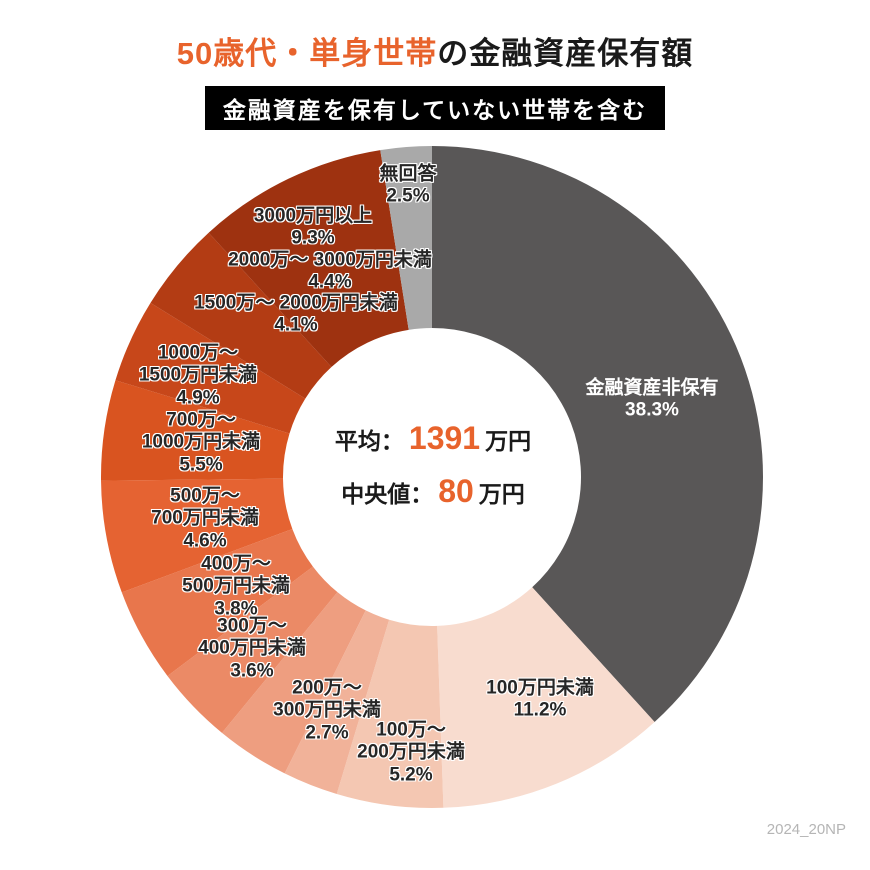  What do you see at coordinates (387, 494) in the screenshot?
I see `median-label: 中央値：` at bounding box center [387, 494].